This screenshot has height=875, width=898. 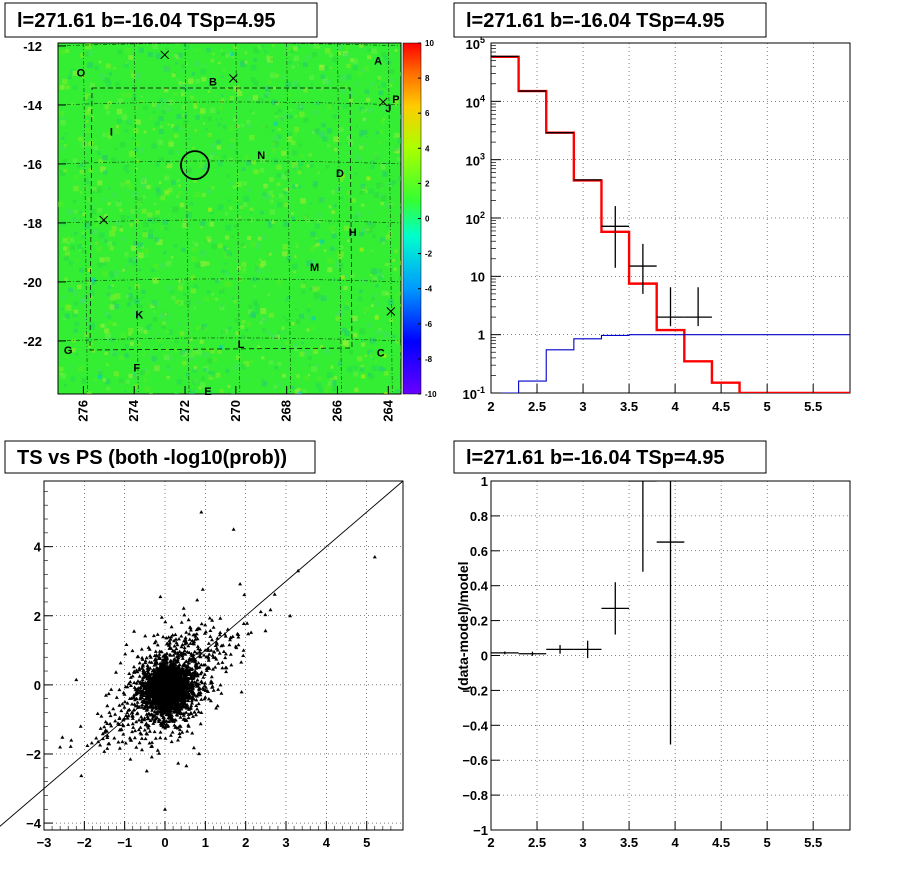 What do you see at coordinates (429, 289) in the screenshot?
I see `palette-tick-label: -4` at bounding box center [429, 289].